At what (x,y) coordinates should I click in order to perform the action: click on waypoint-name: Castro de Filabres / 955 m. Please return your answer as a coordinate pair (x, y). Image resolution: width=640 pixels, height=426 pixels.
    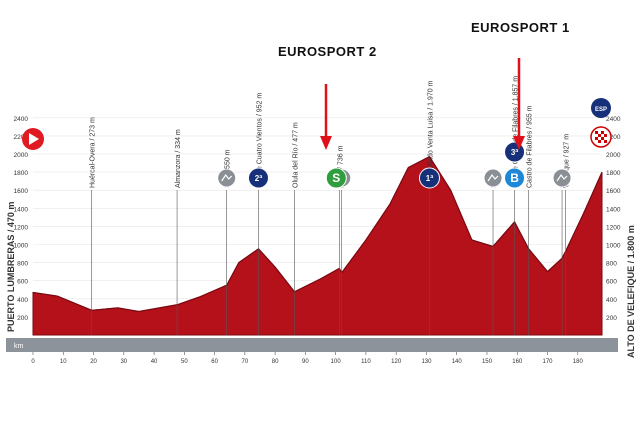
    Looking at the image, I should click on (529, 146).